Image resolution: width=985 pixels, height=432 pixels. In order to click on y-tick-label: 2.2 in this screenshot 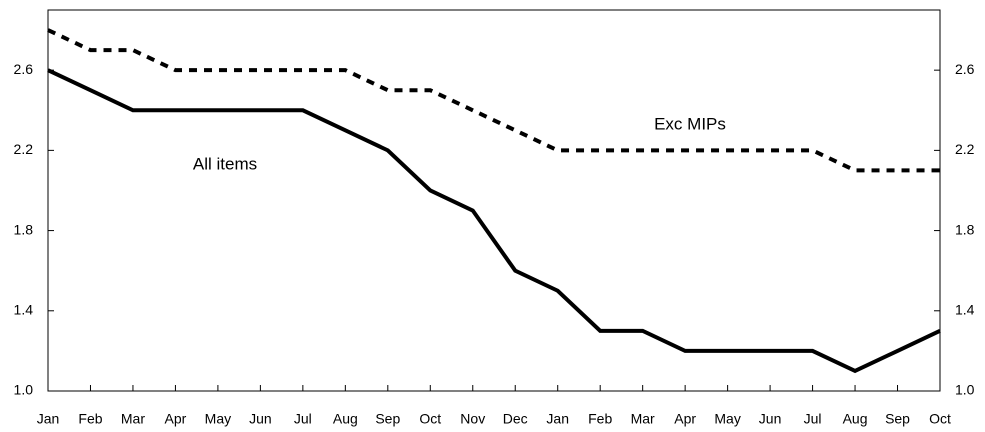, I will do `click(24, 149)`.